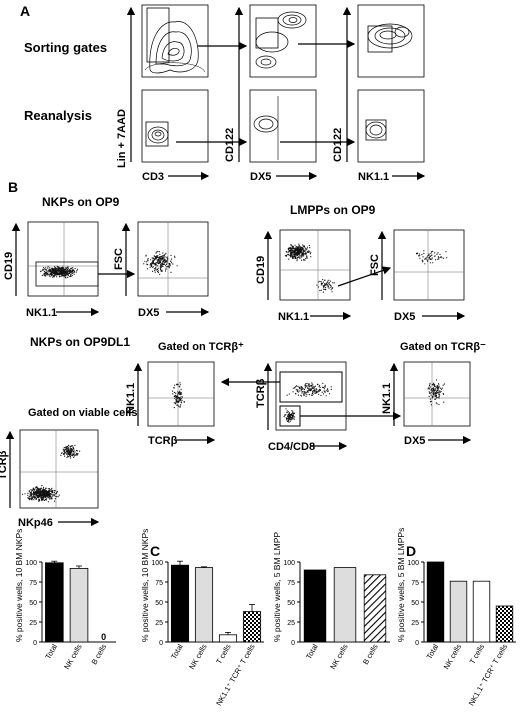 The image size is (520, 716). I want to click on ylabel-fsc-2: FSC, so click(375, 265).